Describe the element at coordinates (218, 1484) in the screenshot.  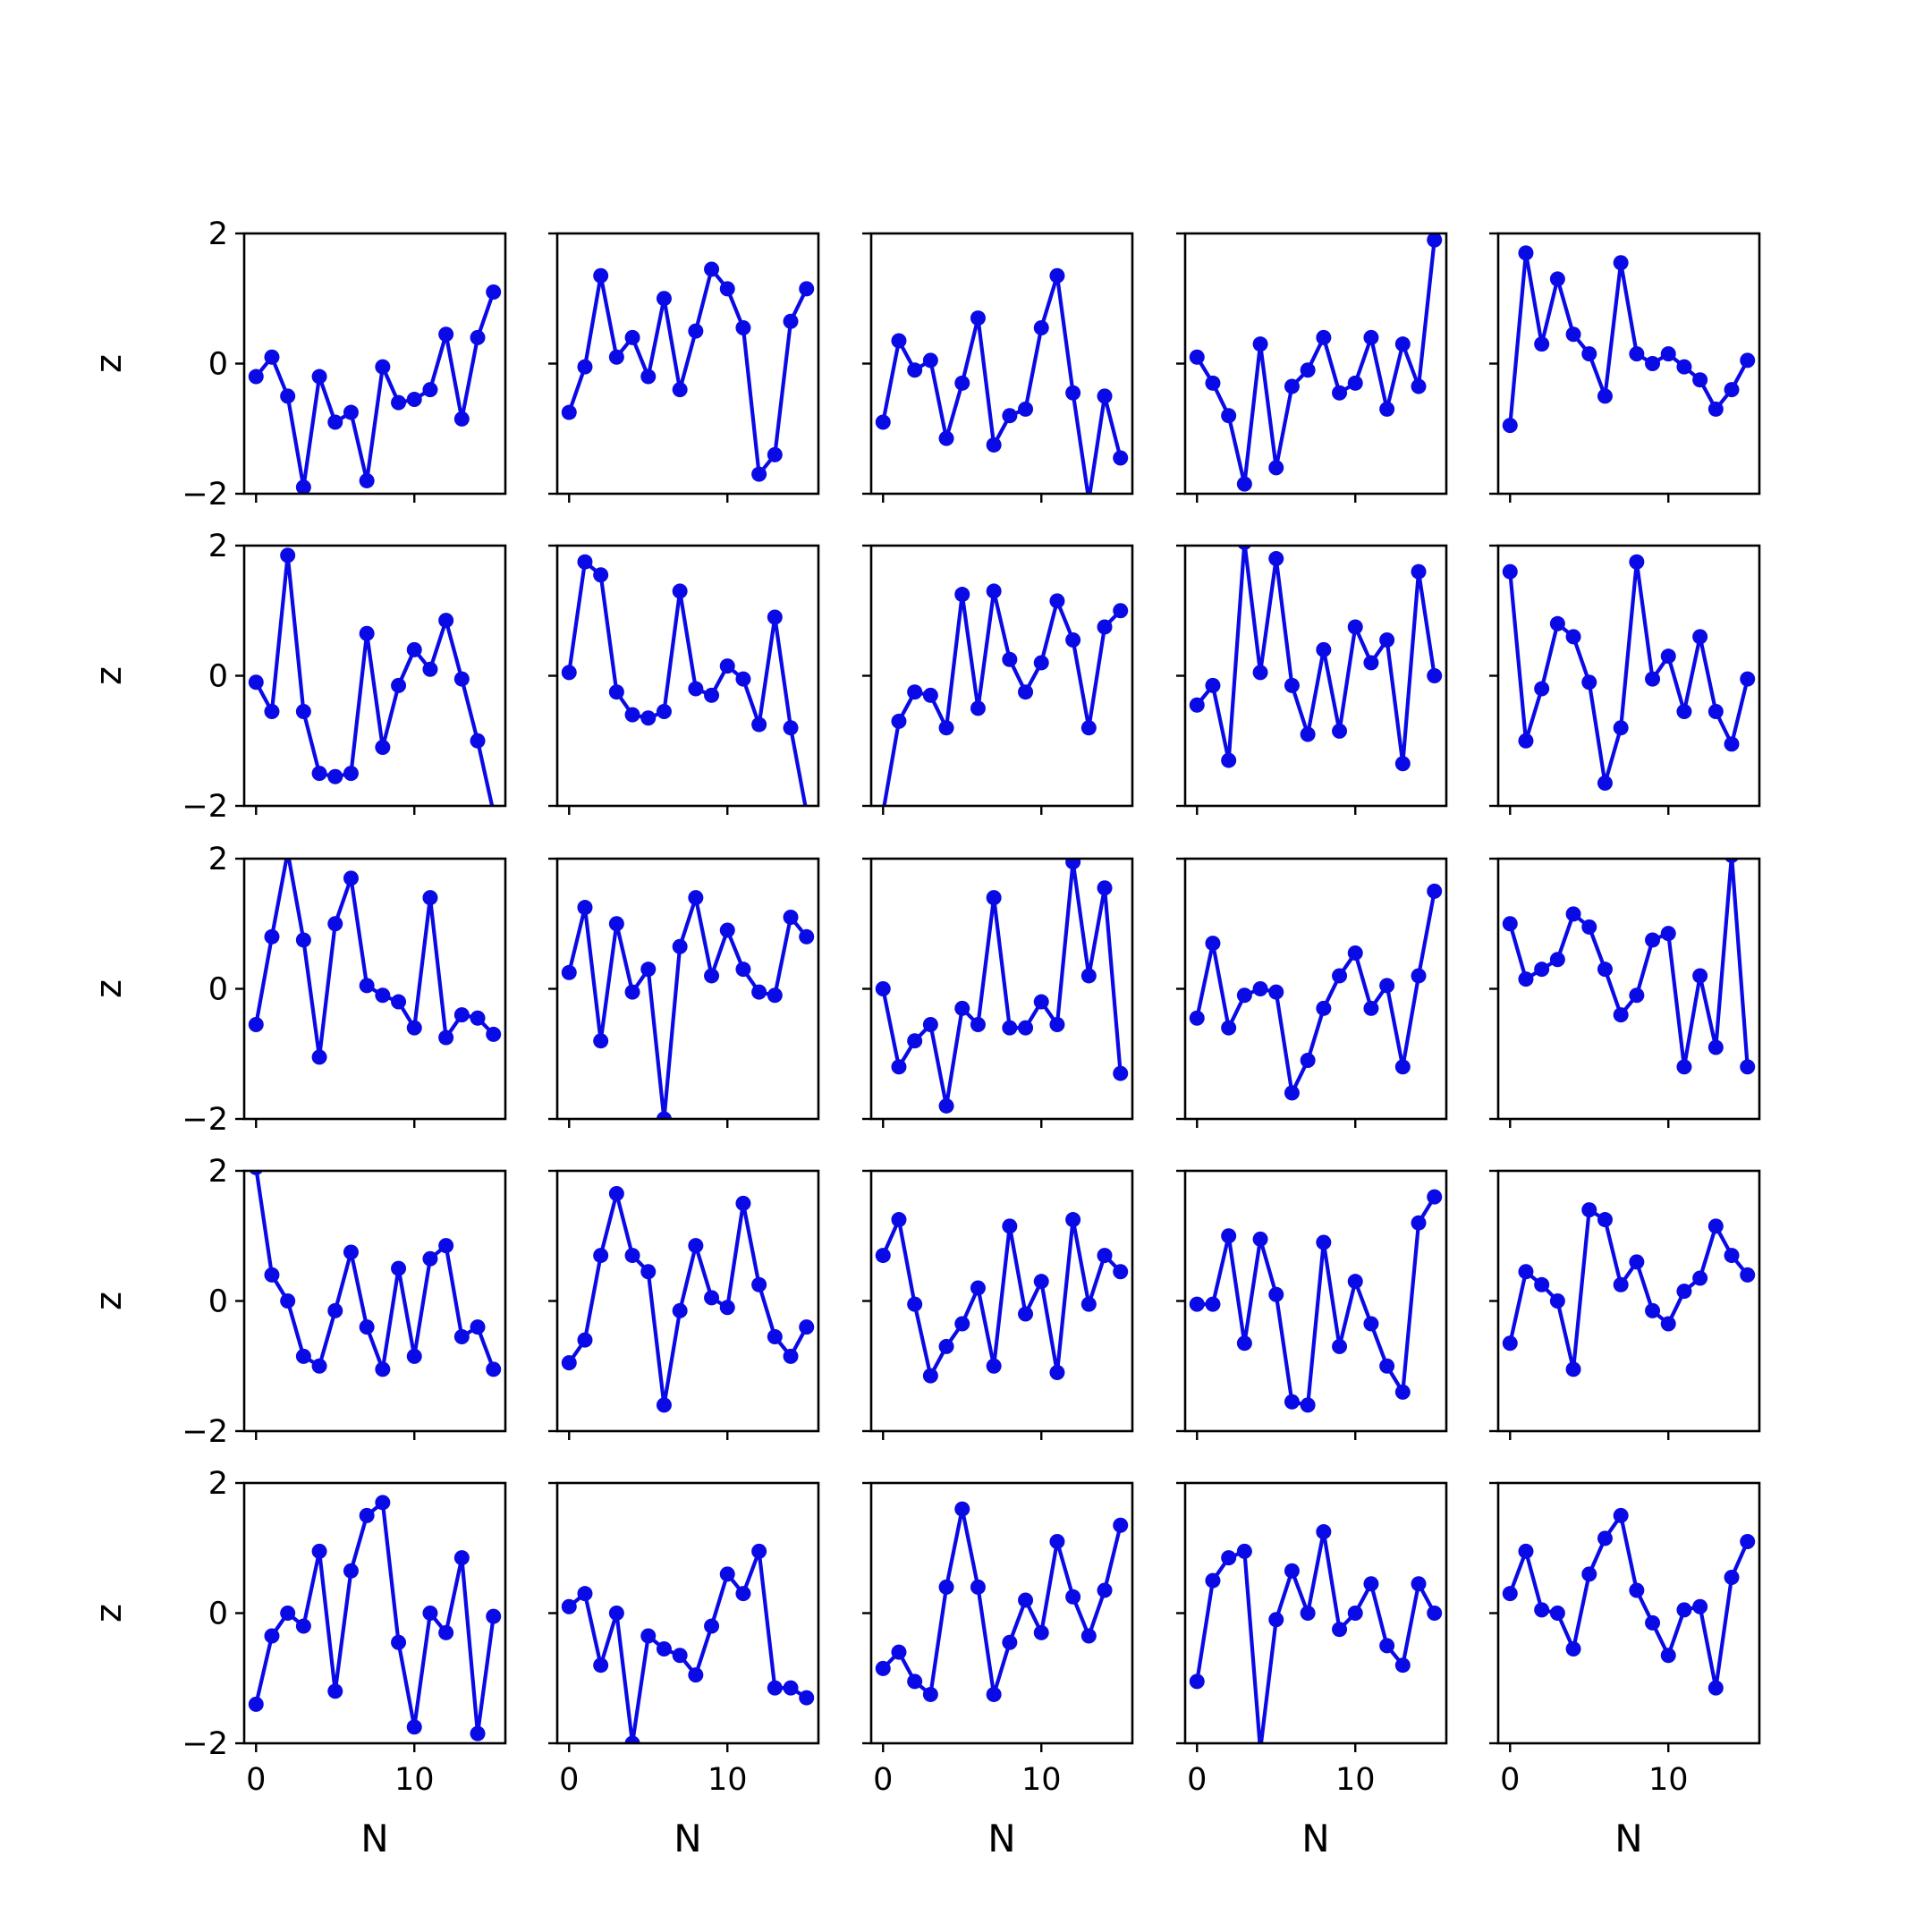
I see `y-tick-label: 2` at that location.